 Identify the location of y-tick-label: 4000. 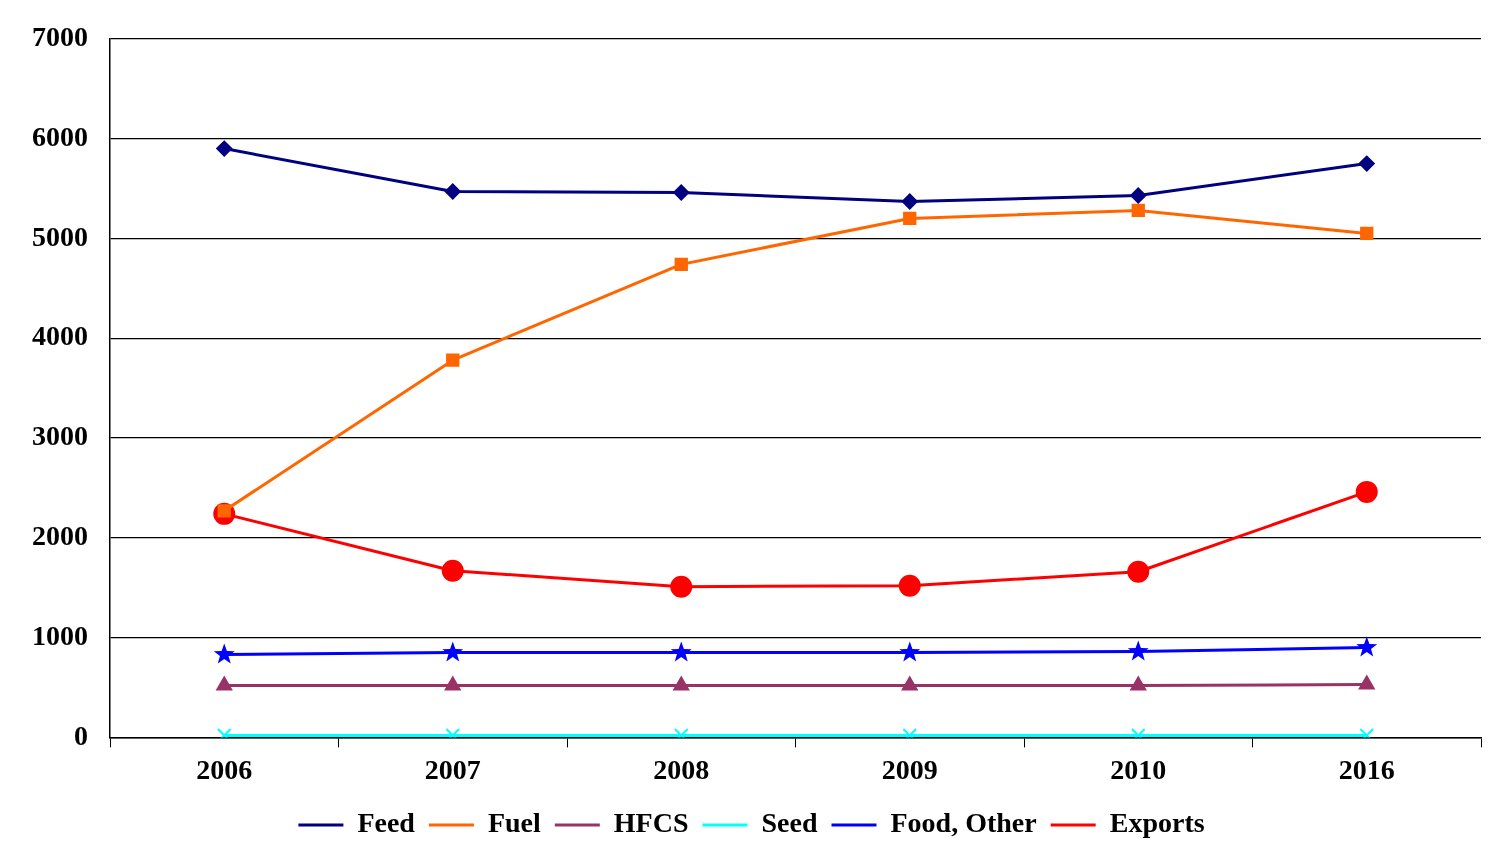
(60, 336).